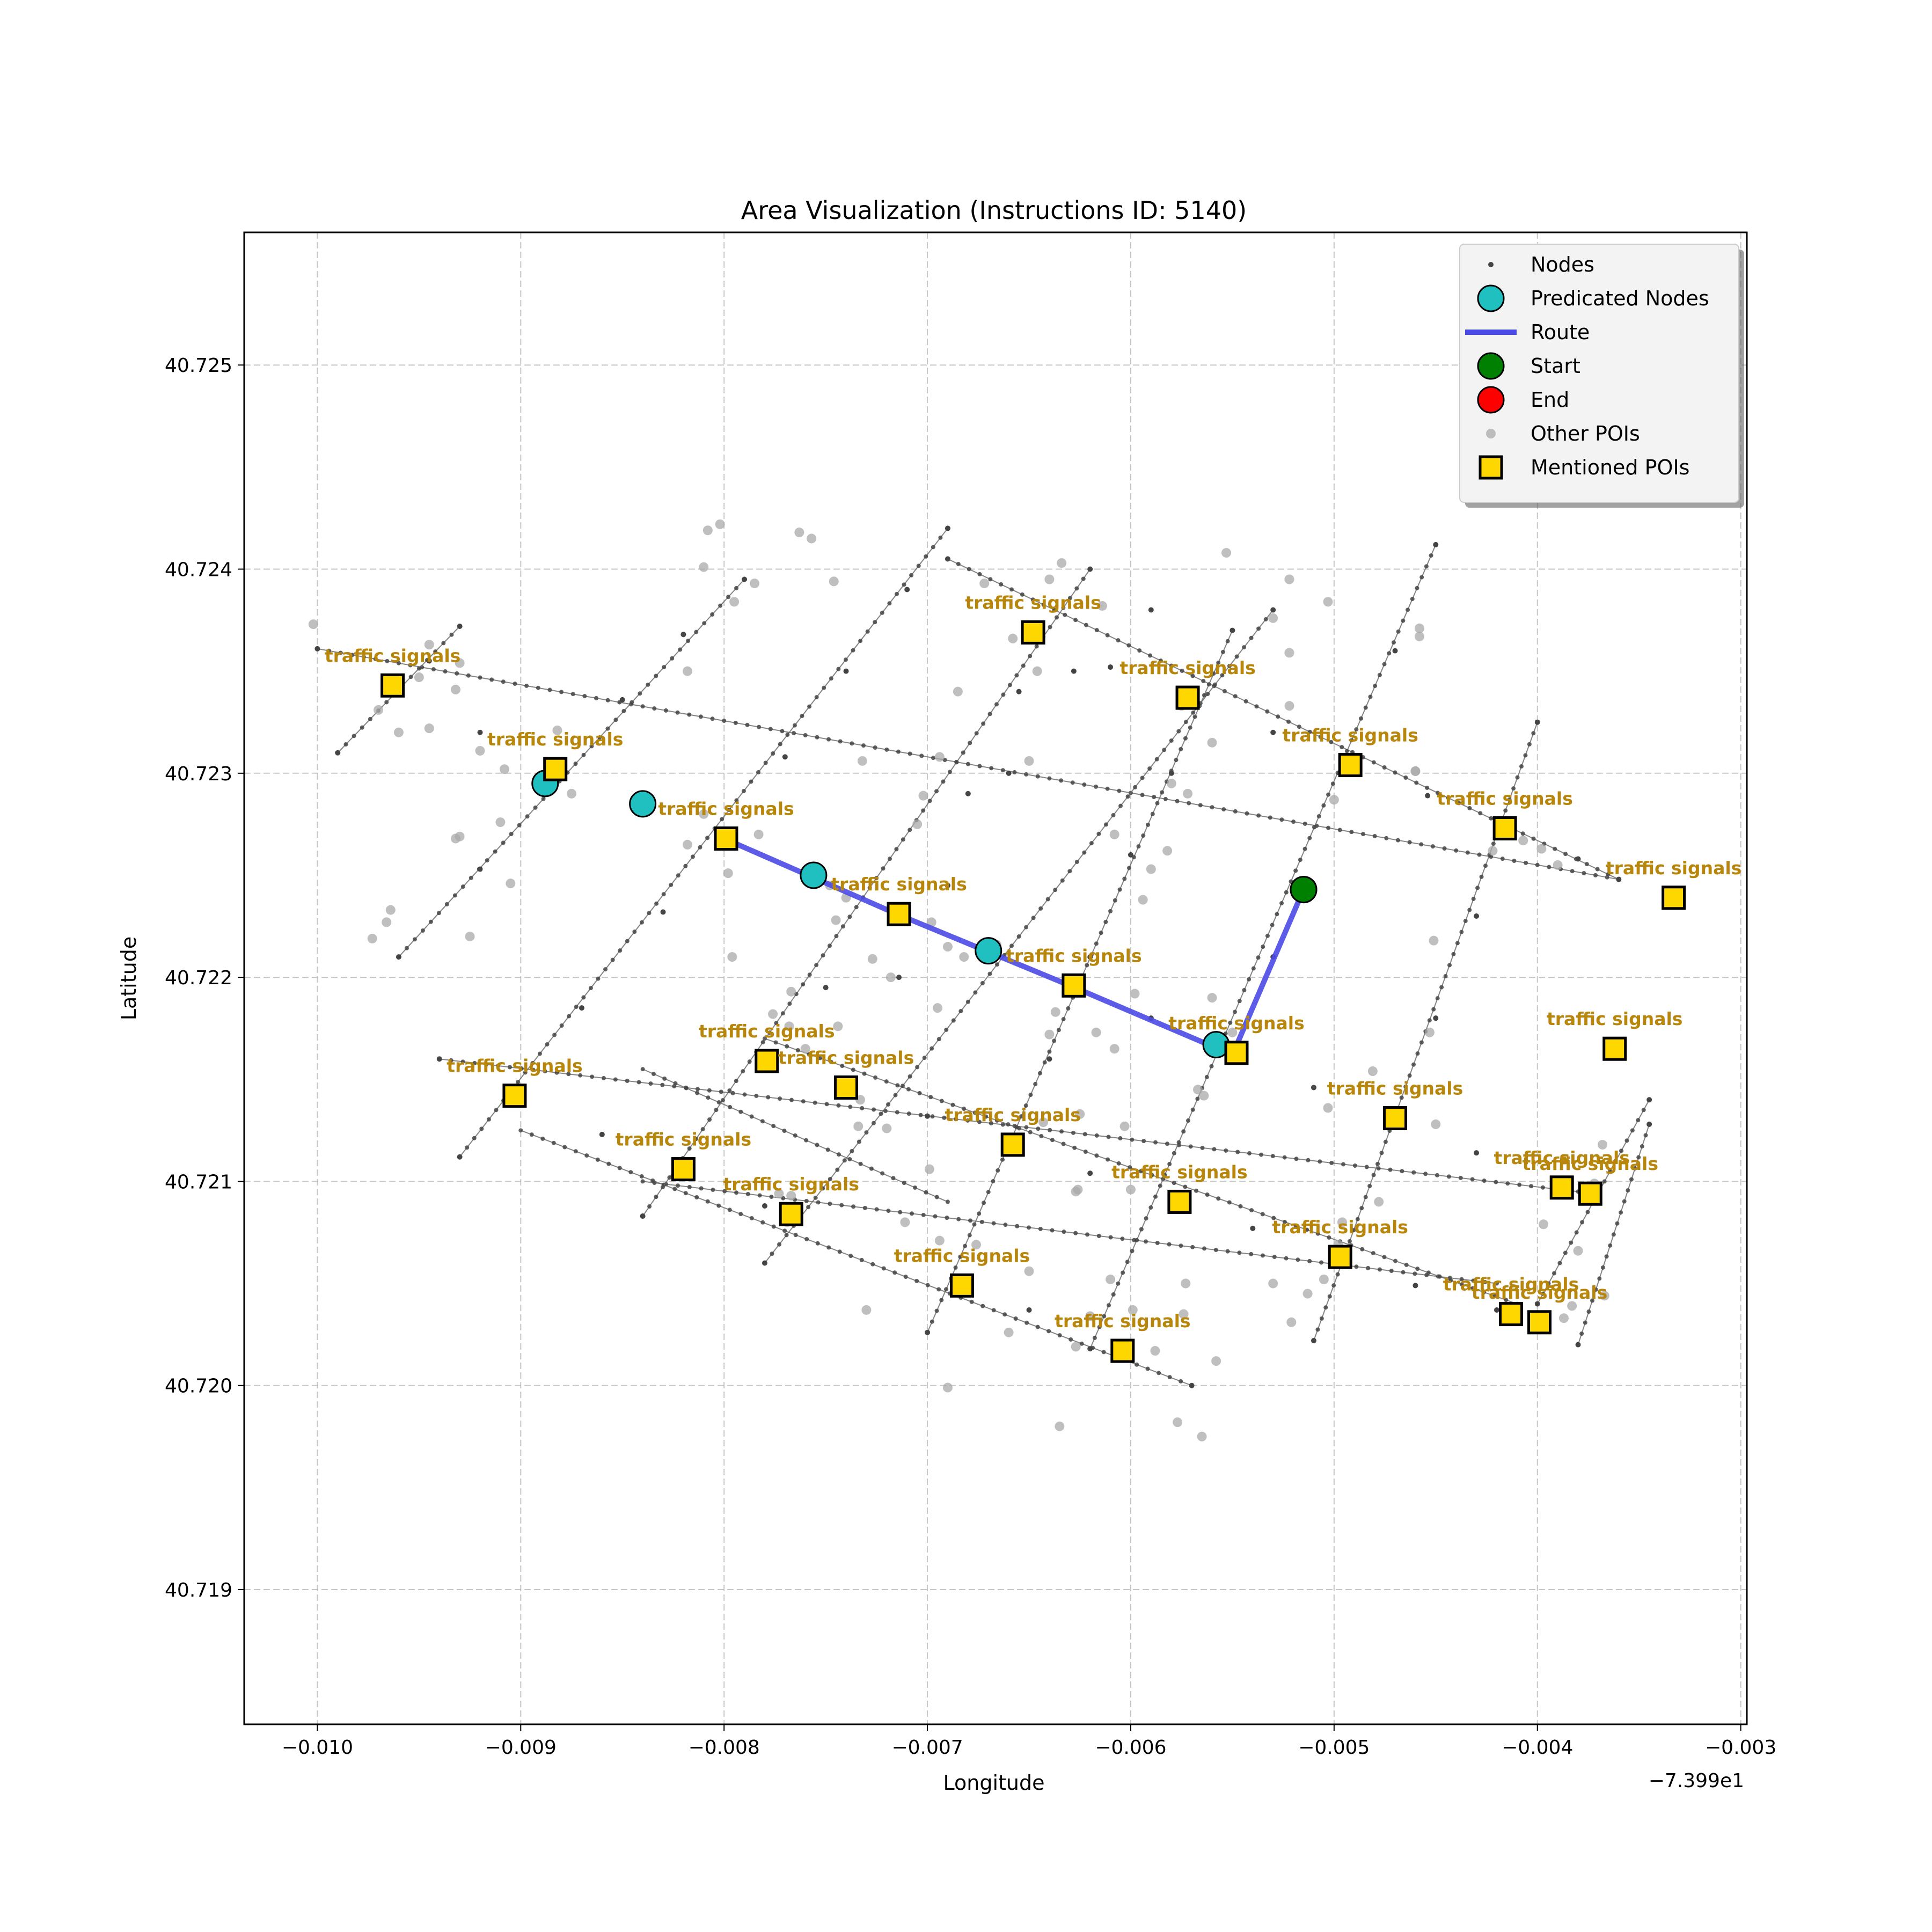 The height and width of the screenshot is (1932, 1932). What do you see at coordinates (1562, 264) in the screenshot?
I see `legend-label: Nodes` at bounding box center [1562, 264].